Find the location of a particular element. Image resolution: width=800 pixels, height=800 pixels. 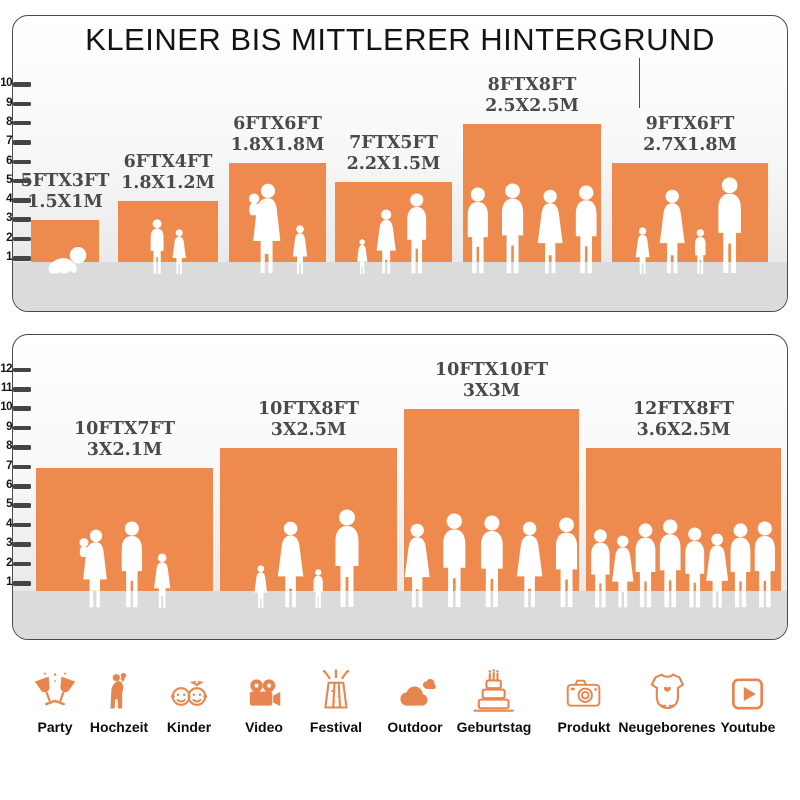

video-camera-icon is located at coordinates (265, 693).